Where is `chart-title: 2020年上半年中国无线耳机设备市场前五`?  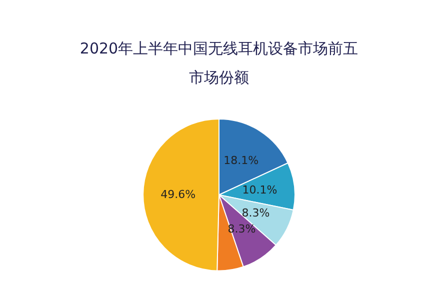
chart-title: 2020年上半年中国无线耳机设备市场前五 is located at coordinates (219, 49).